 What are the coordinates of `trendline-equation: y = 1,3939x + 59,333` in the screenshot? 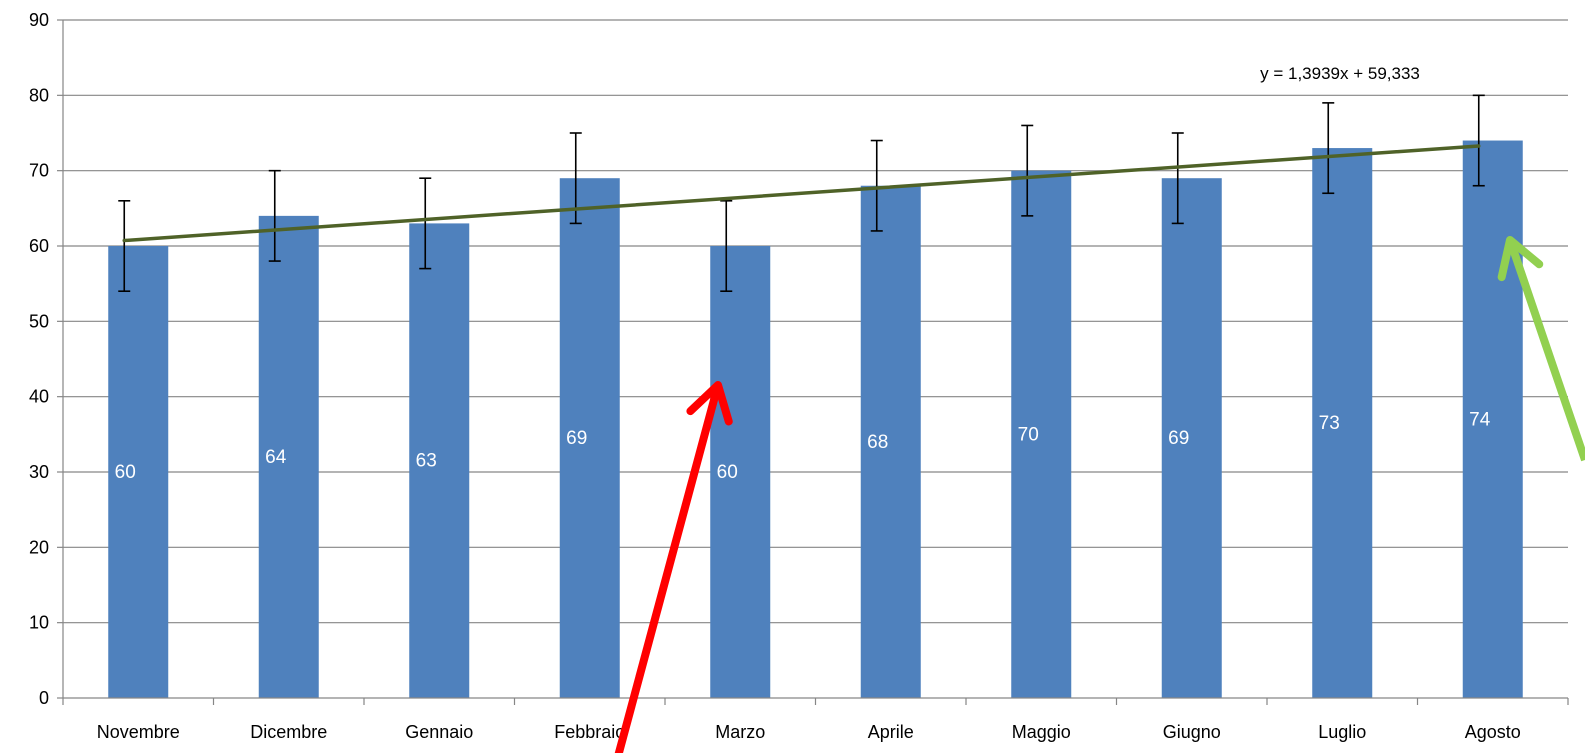 It's located at (1340, 73).